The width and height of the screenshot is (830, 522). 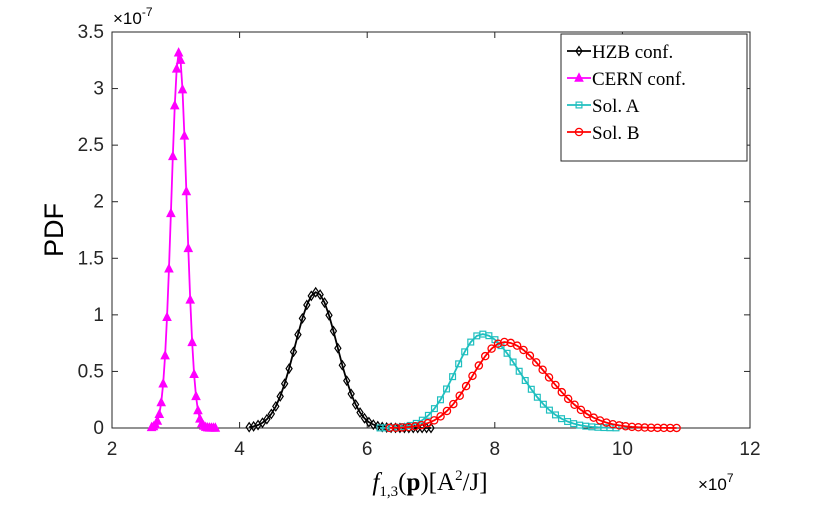 What do you see at coordinates (112, 449) in the screenshot?
I see `x-tick-label: 2` at bounding box center [112, 449].